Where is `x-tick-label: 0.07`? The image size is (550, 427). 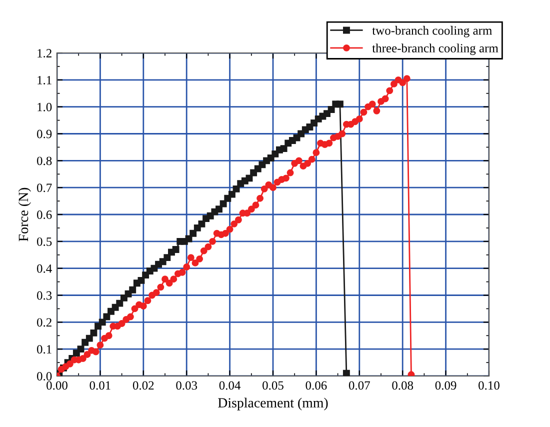 x-tick-label: 0.07 is located at coordinates (359, 385).